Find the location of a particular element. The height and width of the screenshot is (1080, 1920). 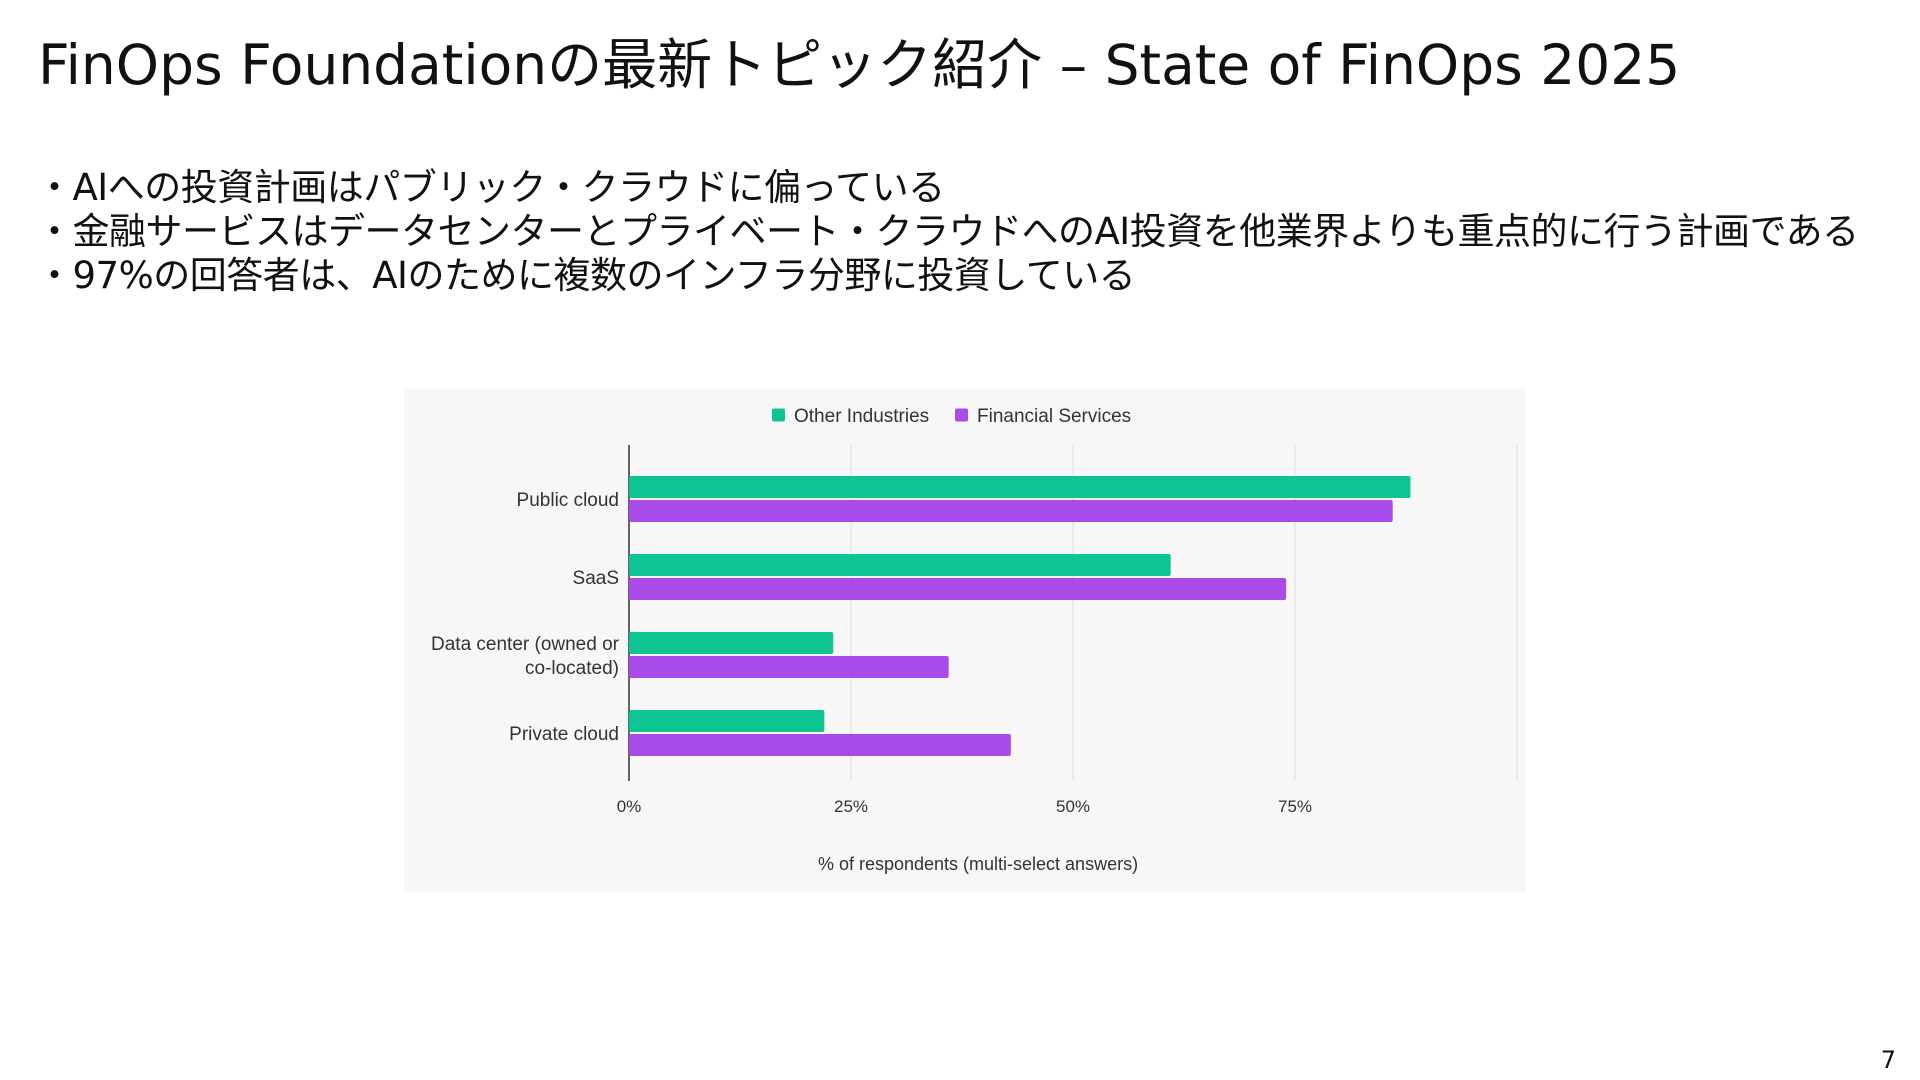

category-label: SaaS is located at coordinates (596, 578).